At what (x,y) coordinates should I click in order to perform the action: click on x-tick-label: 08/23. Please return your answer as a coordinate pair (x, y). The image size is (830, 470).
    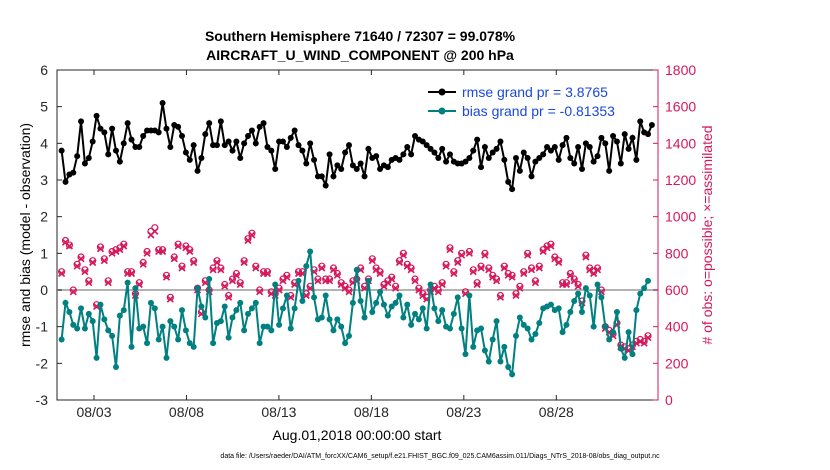
    Looking at the image, I should click on (463, 412).